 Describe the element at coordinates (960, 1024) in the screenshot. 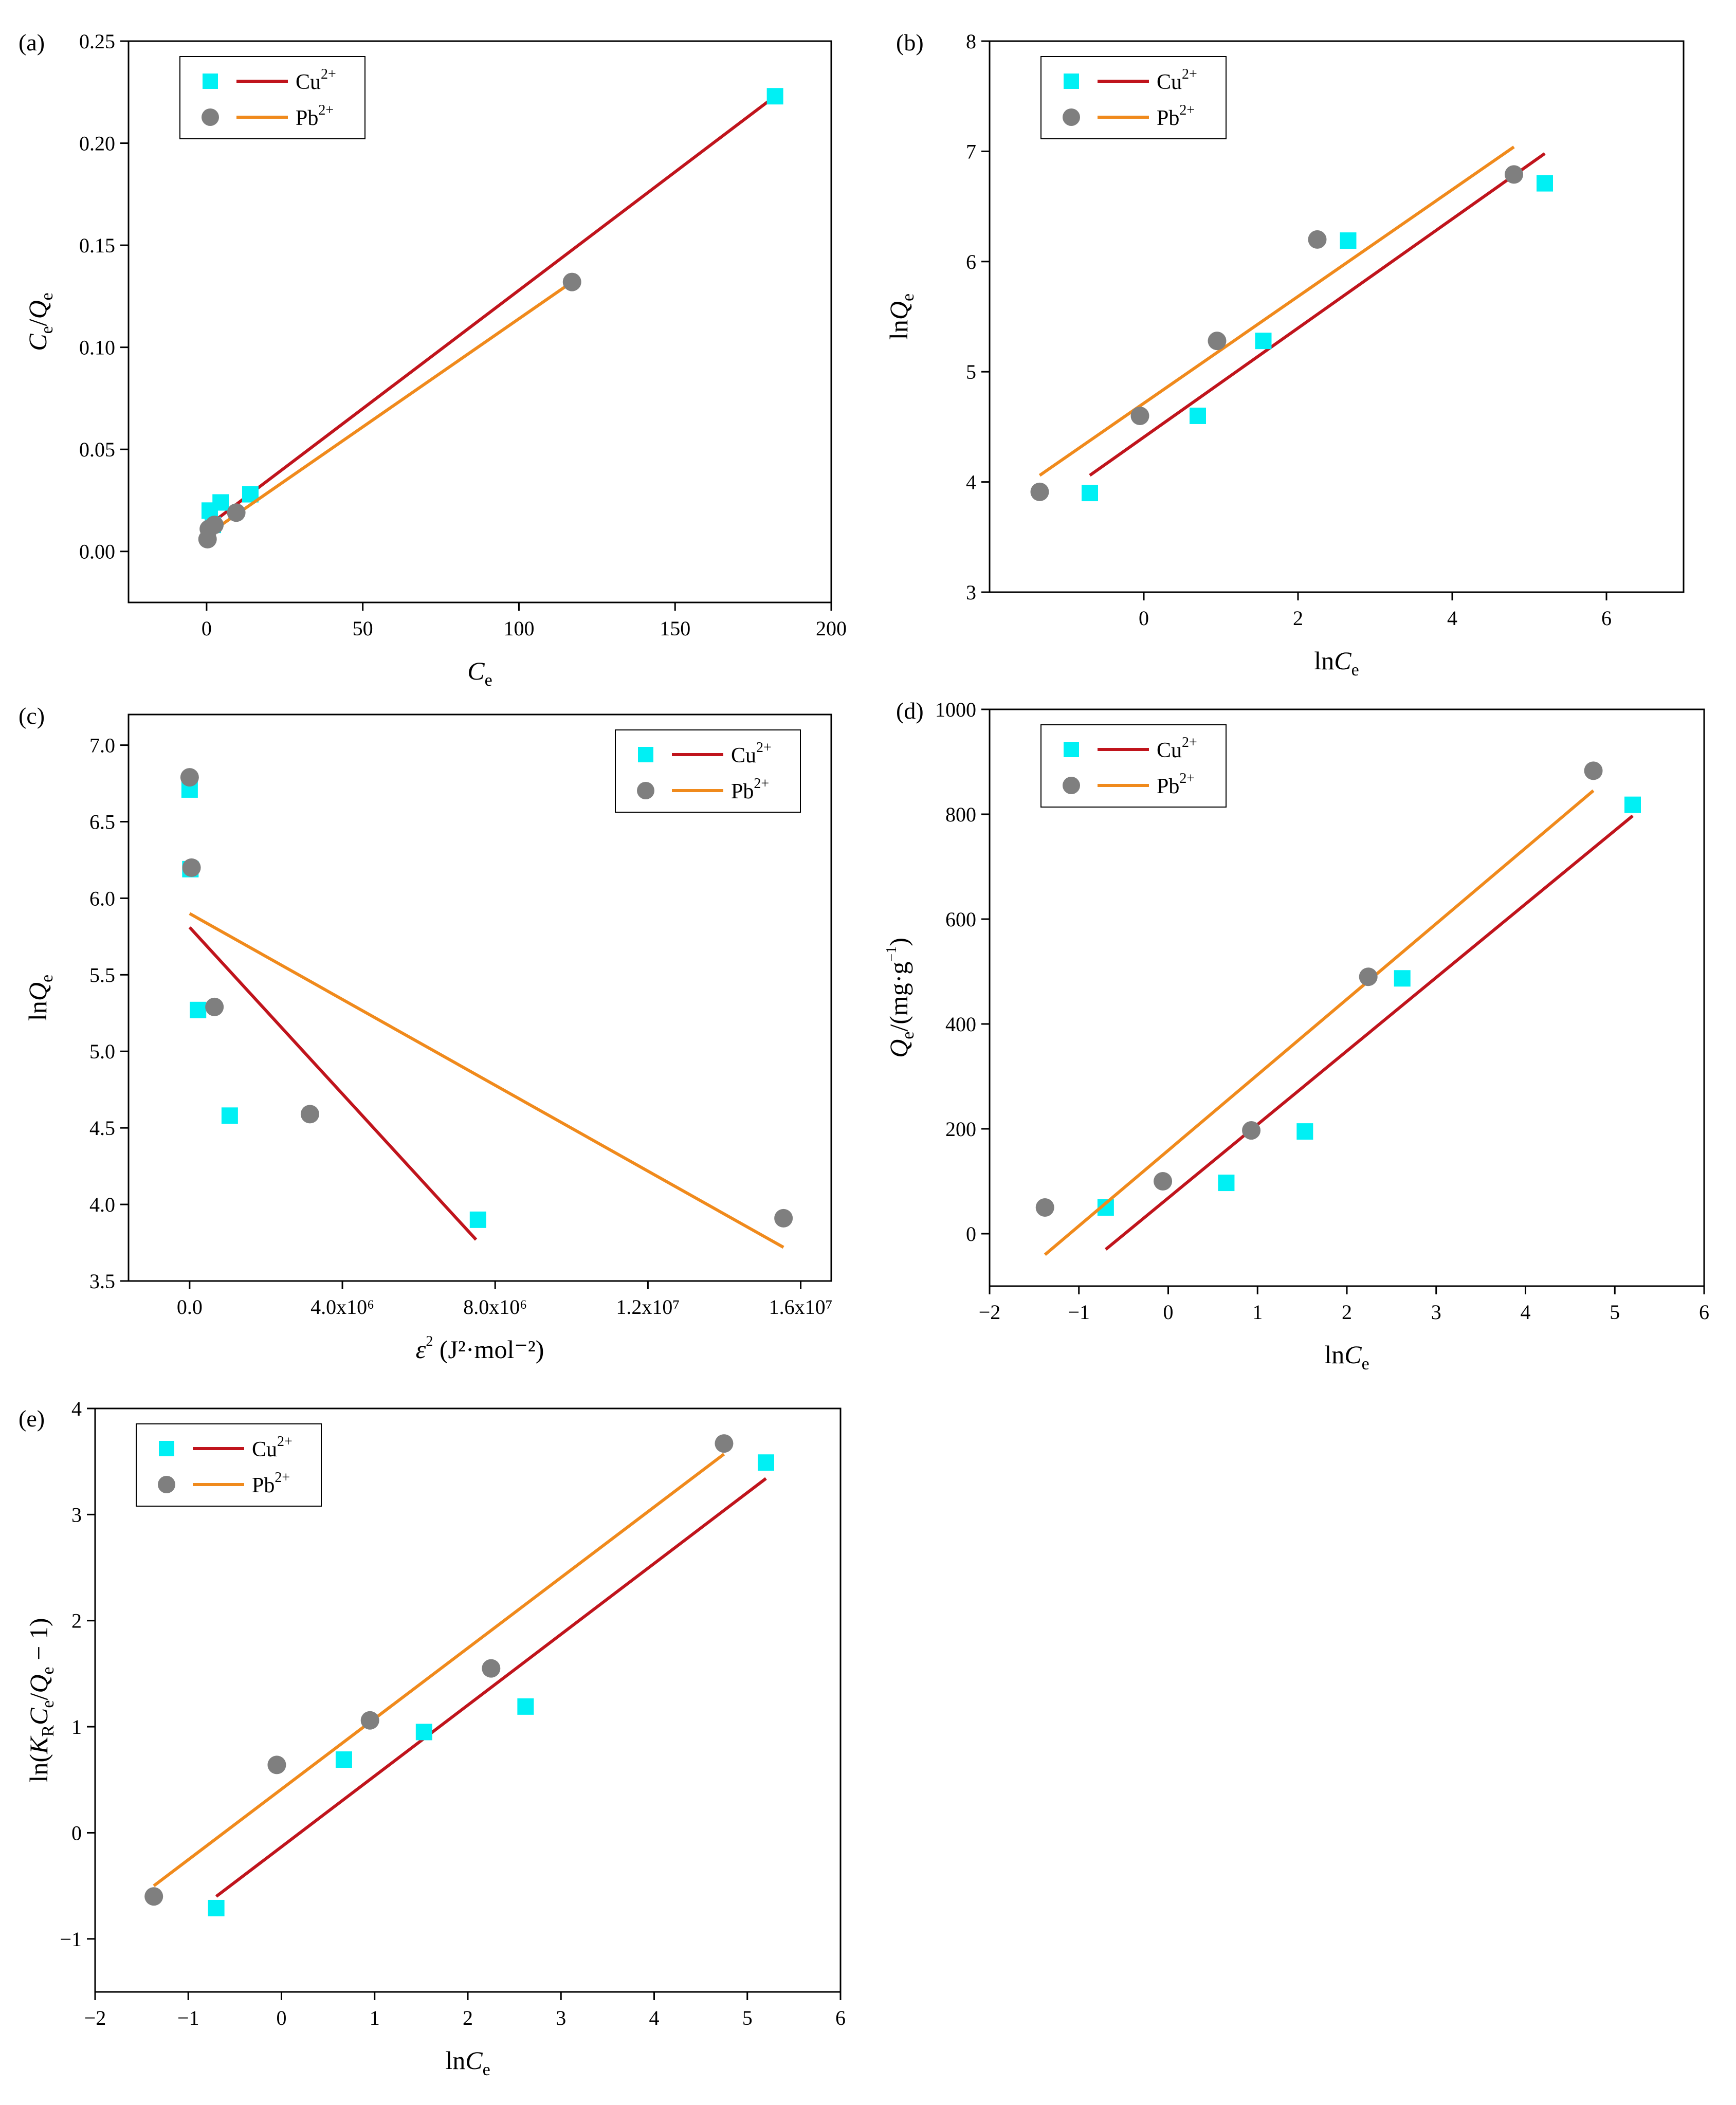

I see `y-tick-label: 400` at that location.